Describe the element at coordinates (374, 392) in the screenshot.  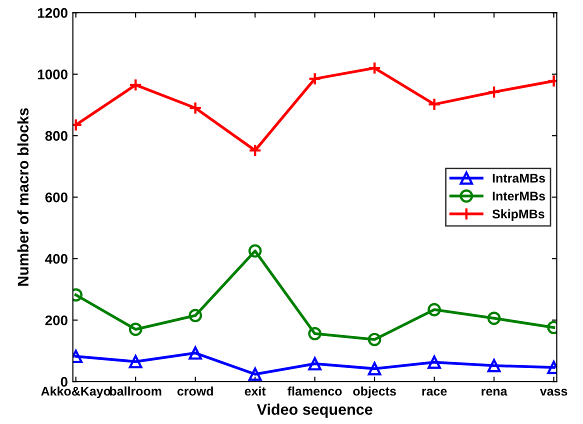
I see `x-tick-label: objects` at that location.